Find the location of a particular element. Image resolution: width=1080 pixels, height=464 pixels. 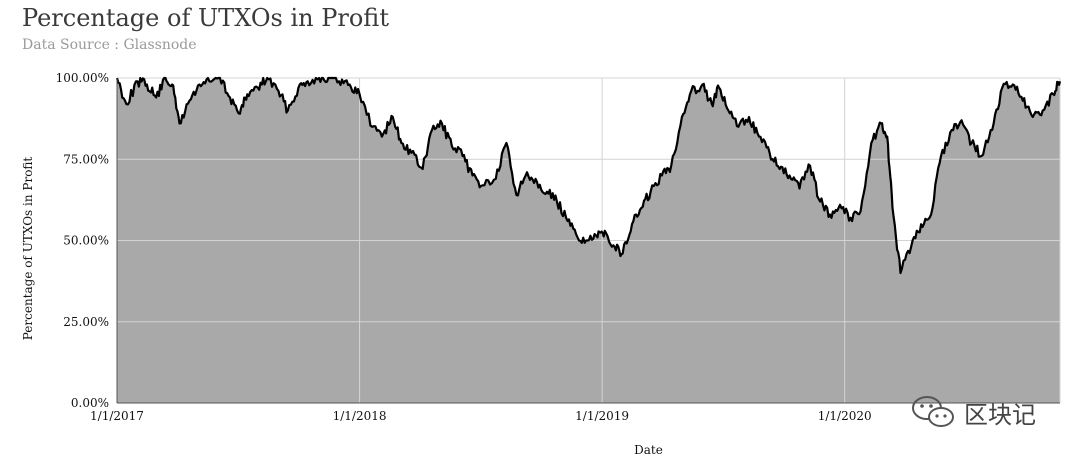

y-axis-label: Percentage of UTXOs in Profit is located at coordinates (28, 249).